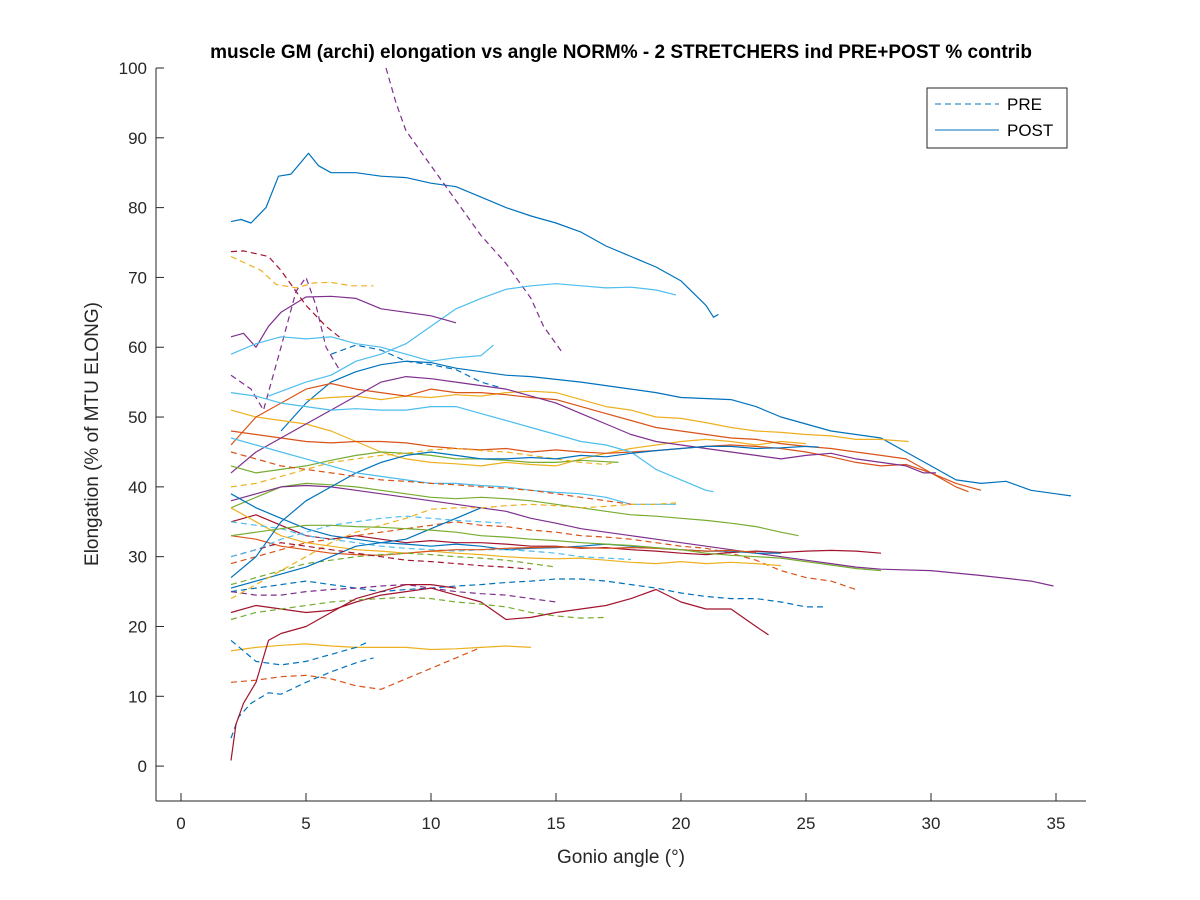 The width and height of the screenshot is (1200, 900). I want to click on series-line-18-solid, so click(514, 509).